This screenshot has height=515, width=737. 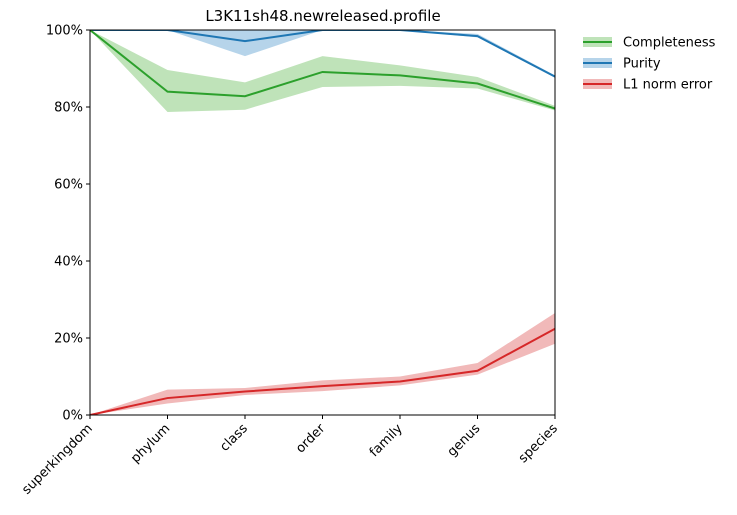 I want to click on y-tick-label: 0%, so click(x=72, y=416).